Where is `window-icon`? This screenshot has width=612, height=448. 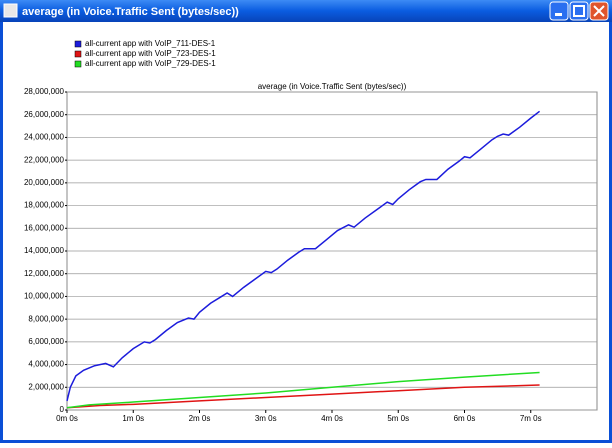
window-icon is located at coordinates (10, 10).